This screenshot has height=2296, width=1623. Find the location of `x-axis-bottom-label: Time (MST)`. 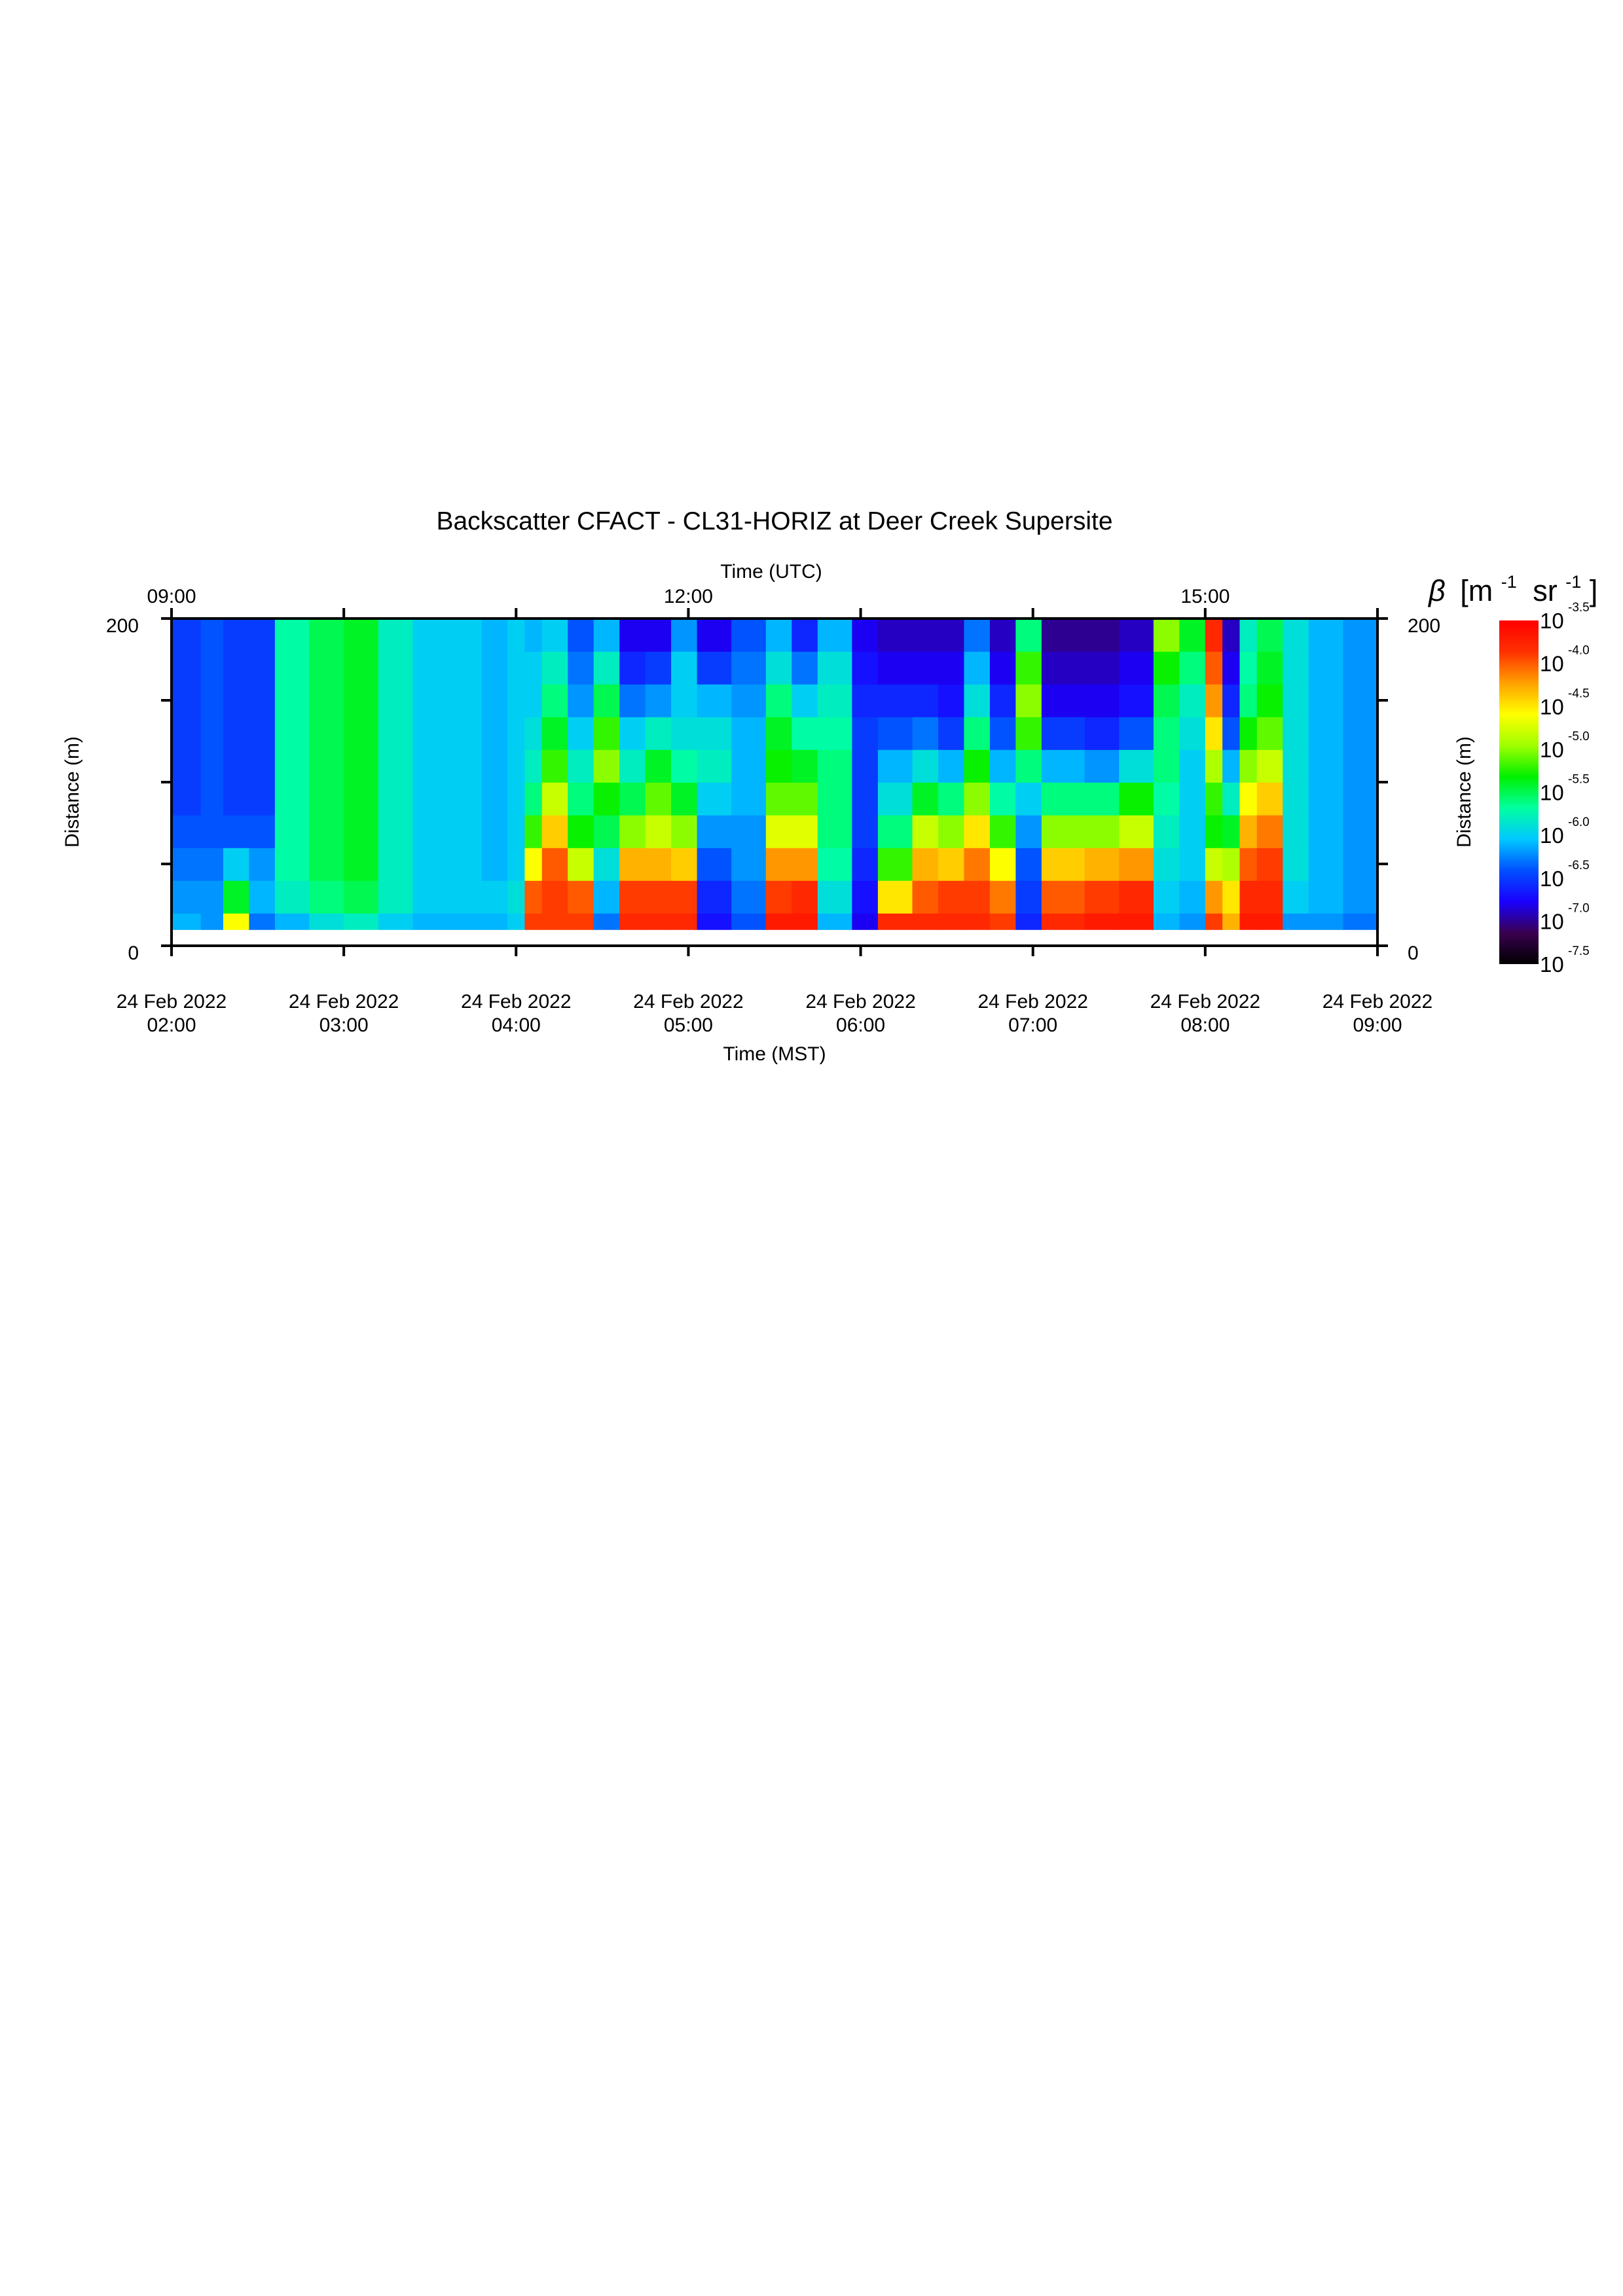

x-axis-bottom-label: Time (MST) is located at coordinates (774, 1054).